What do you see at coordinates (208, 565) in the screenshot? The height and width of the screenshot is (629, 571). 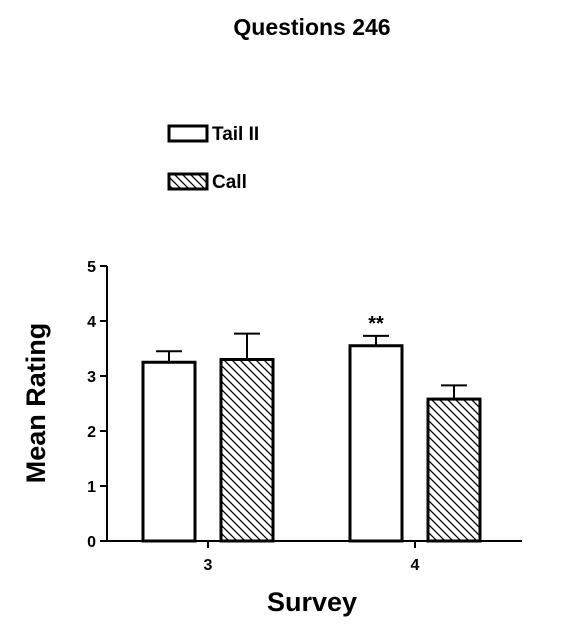 I see `x-tick-label-3: 3` at bounding box center [208, 565].